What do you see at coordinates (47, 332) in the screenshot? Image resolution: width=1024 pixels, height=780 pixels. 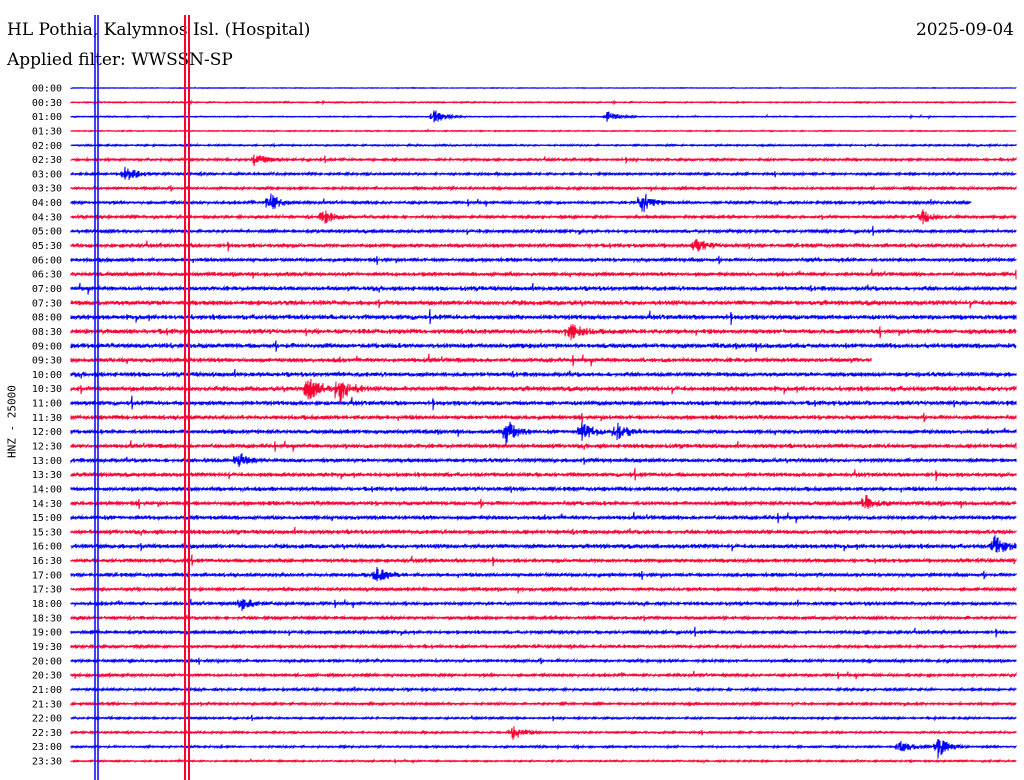 I see `row-time-label: 08:30` at bounding box center [47, 332].